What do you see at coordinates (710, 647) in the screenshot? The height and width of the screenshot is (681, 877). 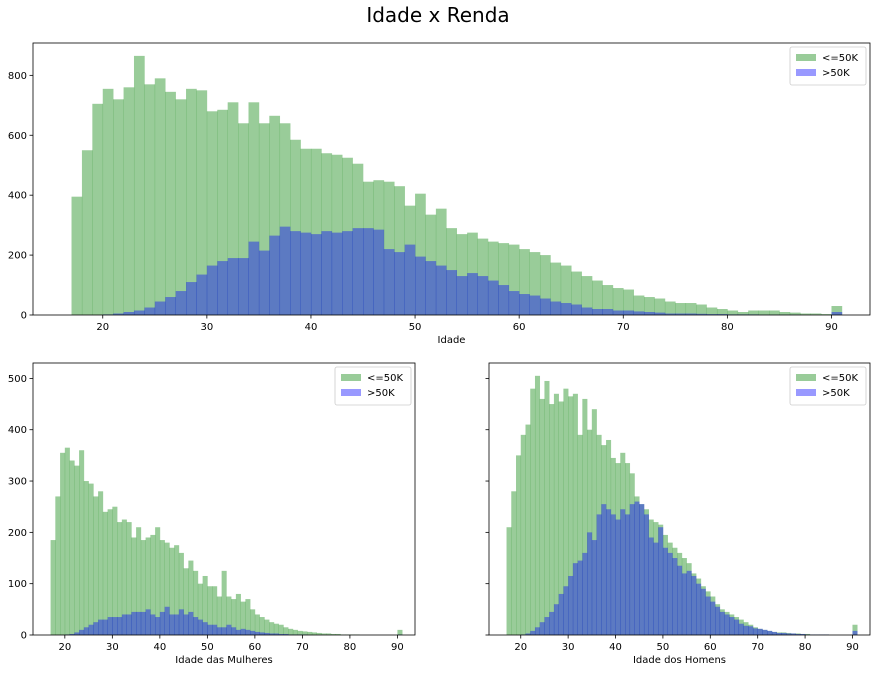 I see `x-tick-label: 60` at bounding box center [710, 647].